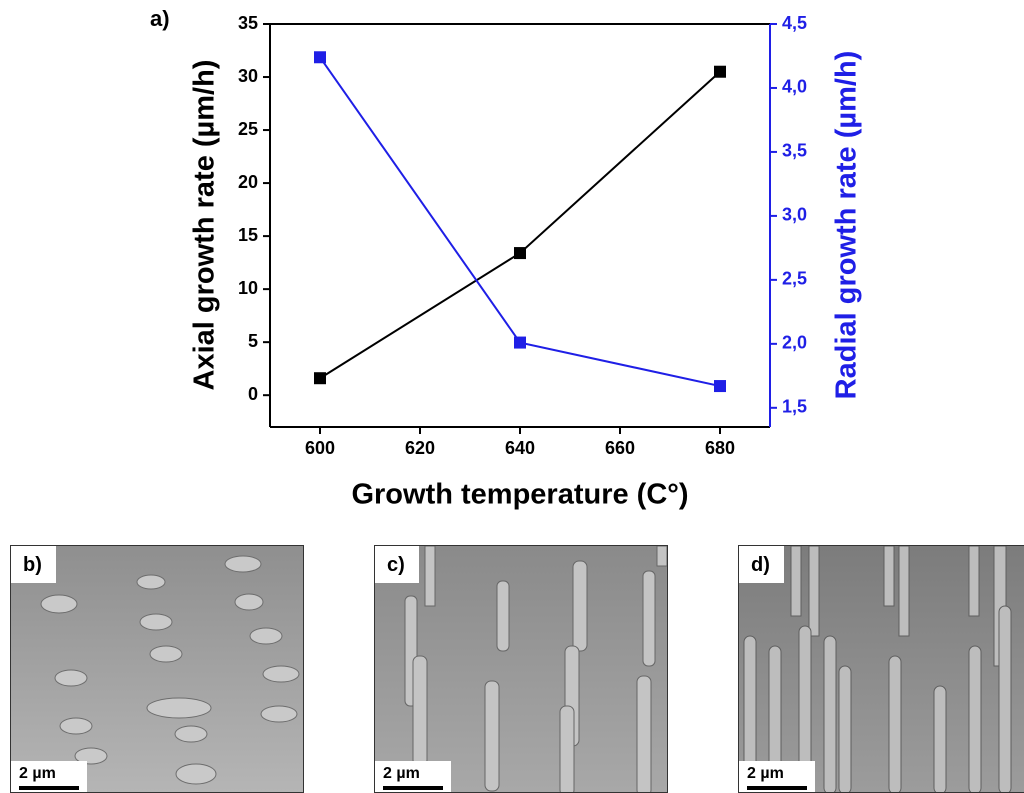  What do you see at coordinates (248, 129) in the screenshot?
I see `y-tick-label: 25` at bounding box center [248, 129].